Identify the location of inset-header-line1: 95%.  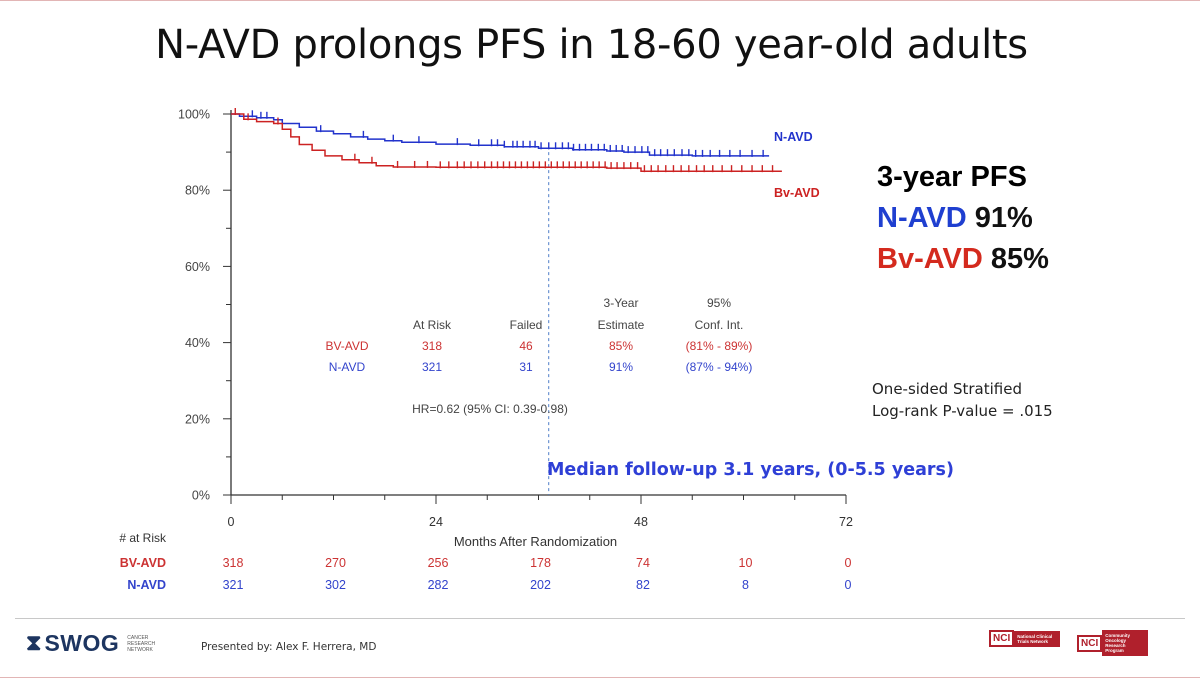
(719, 303).